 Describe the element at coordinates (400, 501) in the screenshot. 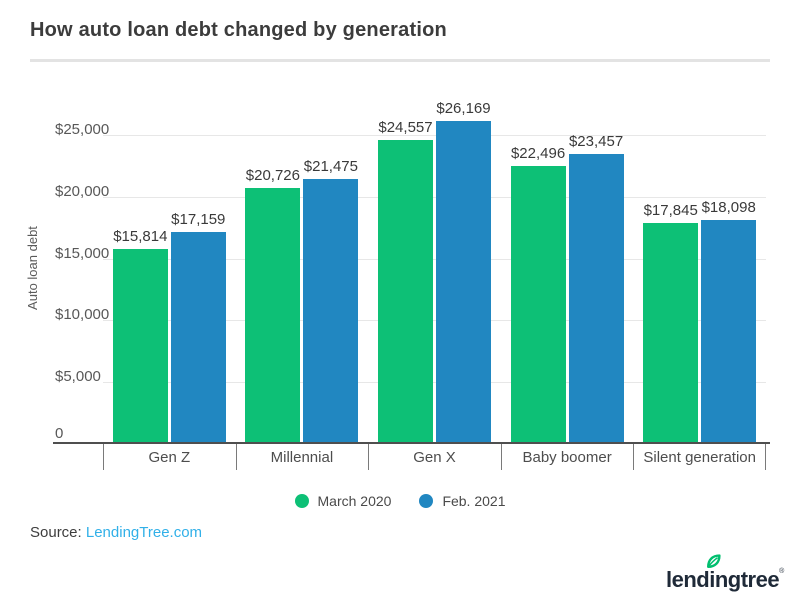

I see `chart-legend: March 2020 Feb. 2021` at that location.